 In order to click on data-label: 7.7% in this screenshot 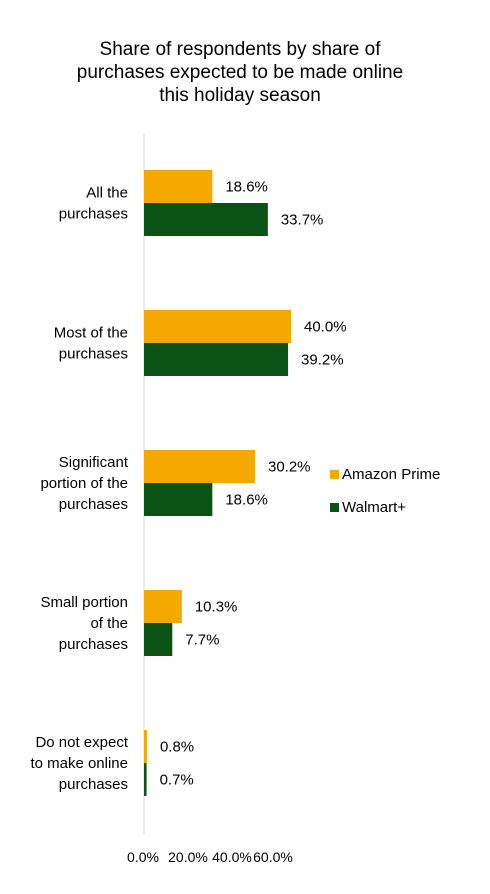, I will do `click(202, 640)`.